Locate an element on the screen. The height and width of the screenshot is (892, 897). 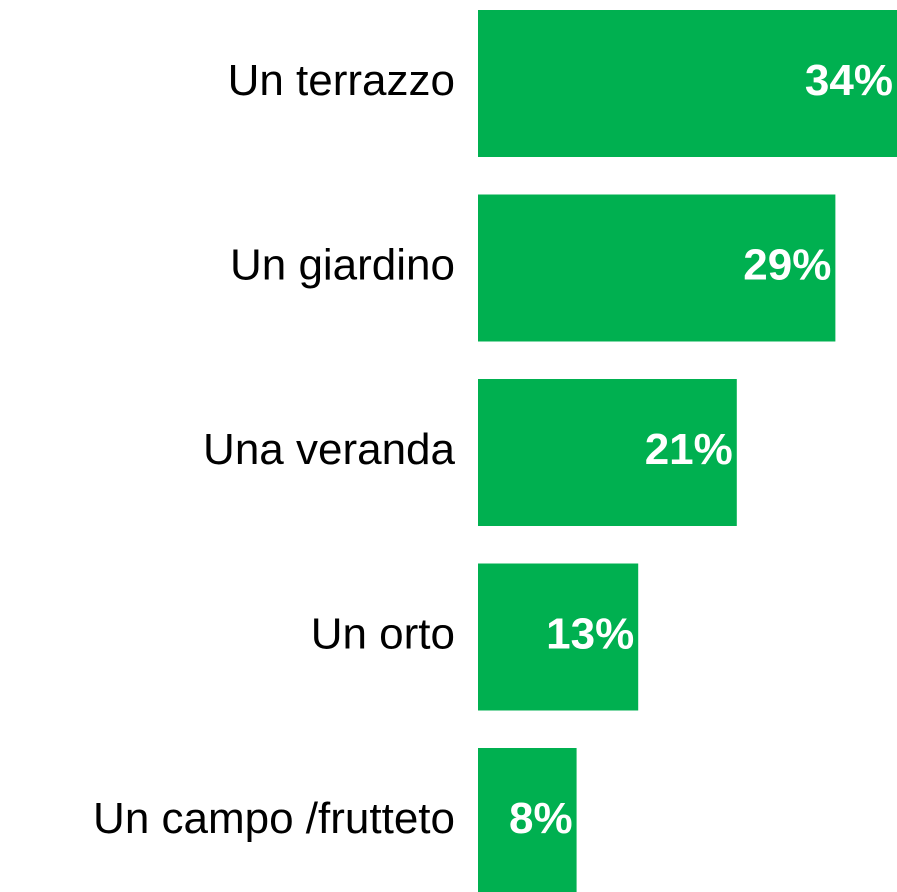
category-label: Un terrazzo is located at coordinates (341, 80).